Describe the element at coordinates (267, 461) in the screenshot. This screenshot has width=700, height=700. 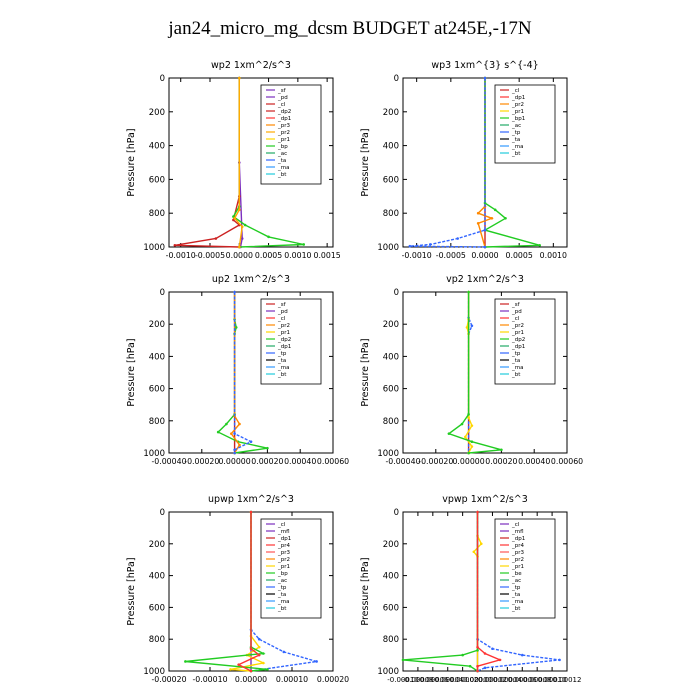
I see `x-tick-label: 0.00020` at that location.